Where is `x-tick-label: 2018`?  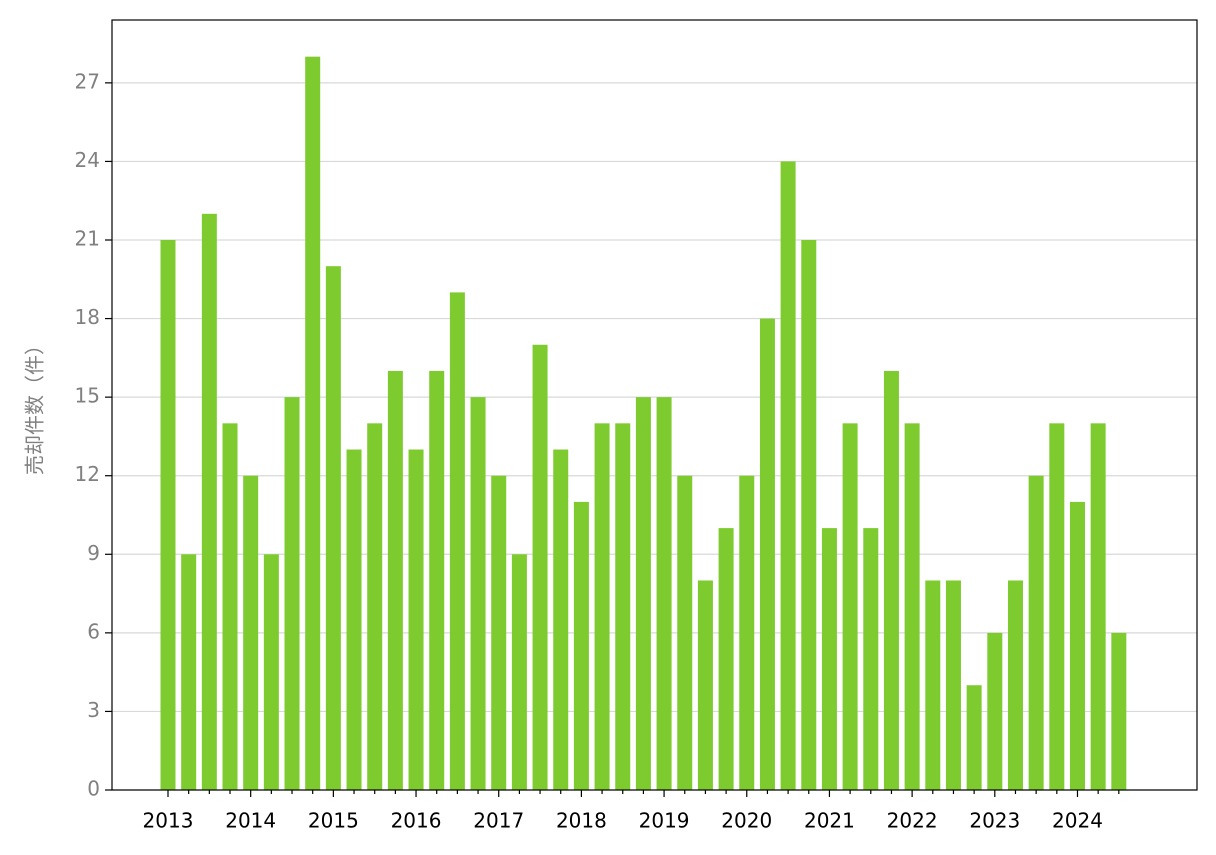
x-tick-label: 2018 is located at coordinates (581, 821).